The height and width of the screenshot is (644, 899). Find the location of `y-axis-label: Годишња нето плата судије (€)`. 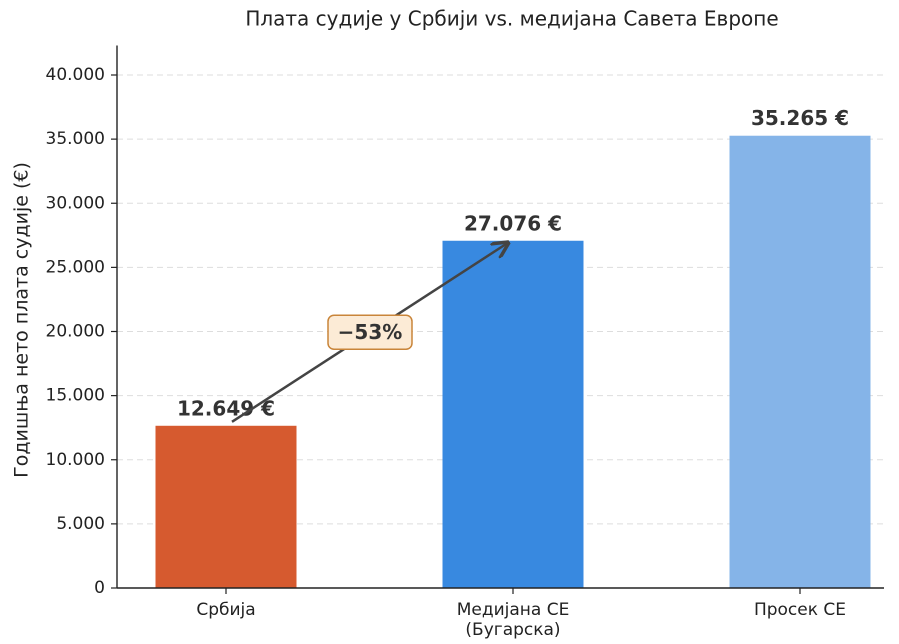

y-axis-label: Годишња нето плата судије (€) is located at coordinates (22, 320).